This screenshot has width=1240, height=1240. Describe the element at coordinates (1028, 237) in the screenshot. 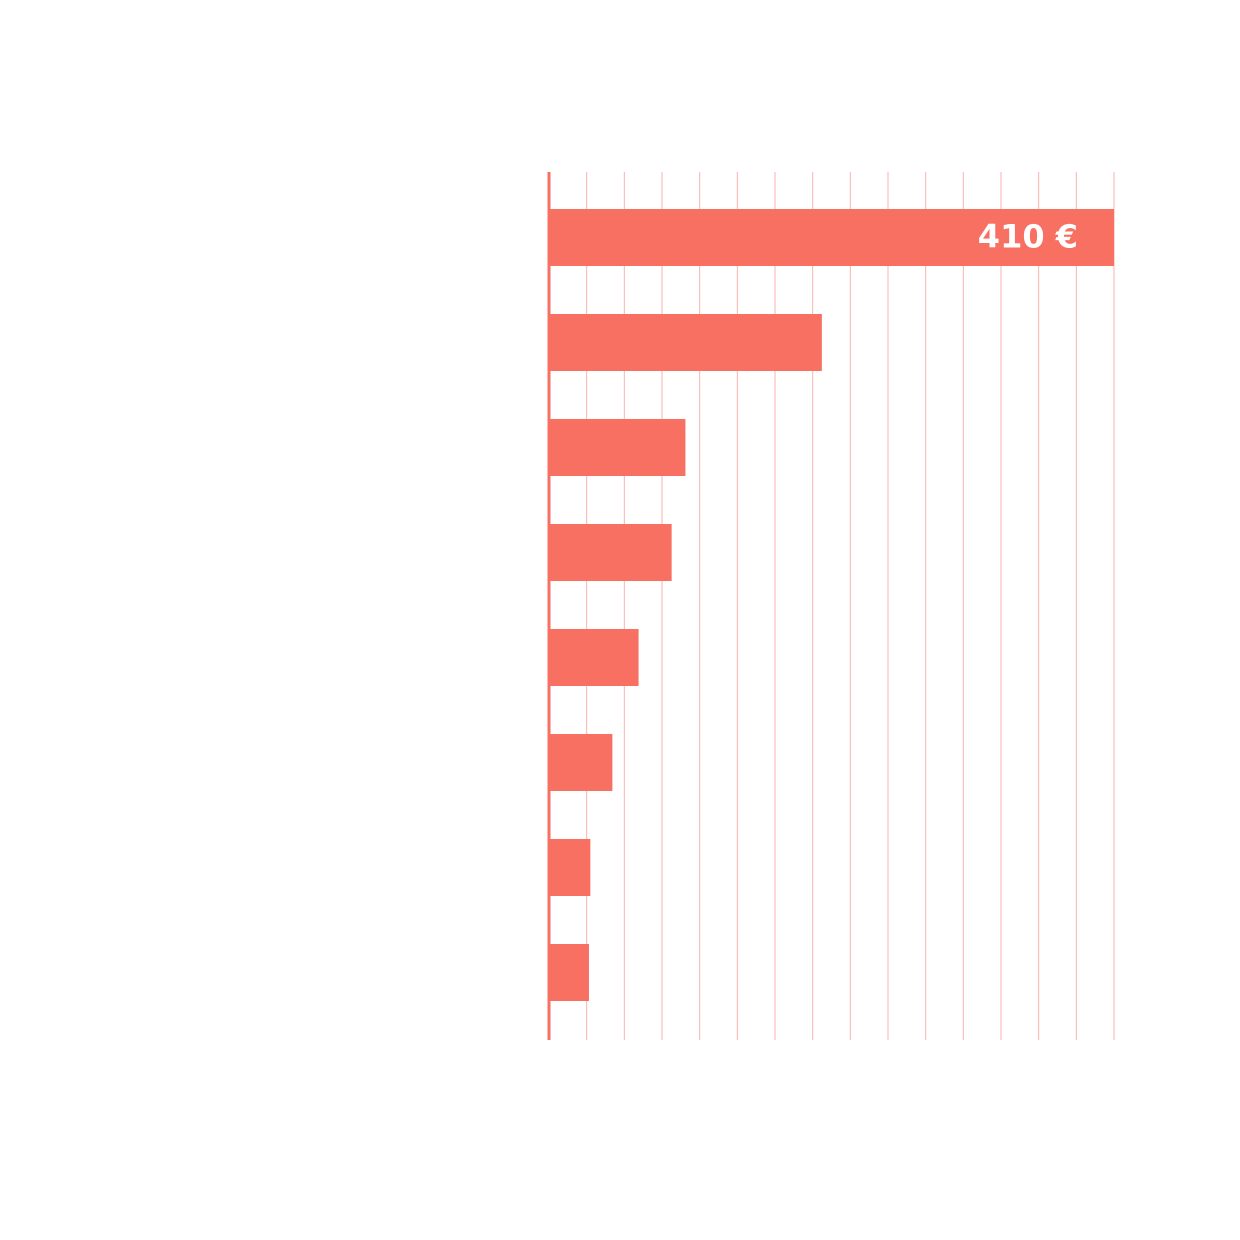

I see `value-label: 410 €` at that location.